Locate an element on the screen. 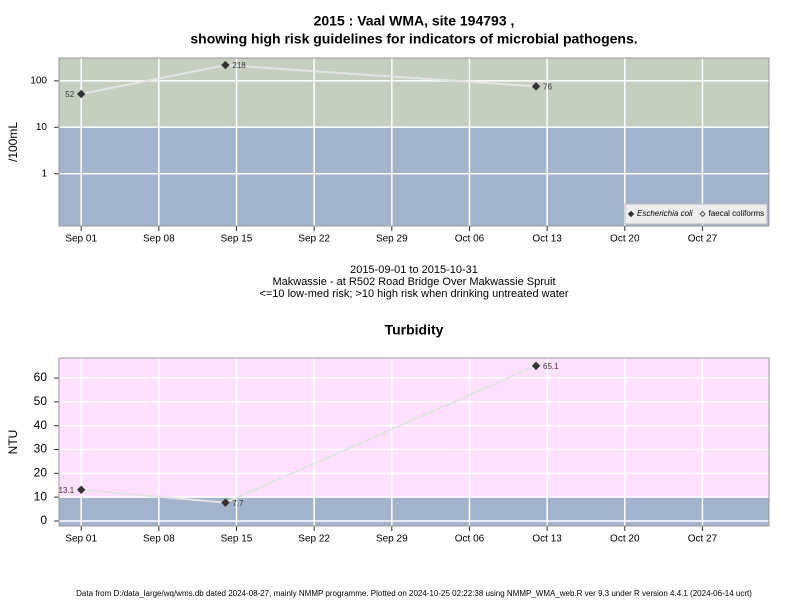 This screenshot has height=600, width=800. y-tick-label: 0 is located at coordinates (43, 520).